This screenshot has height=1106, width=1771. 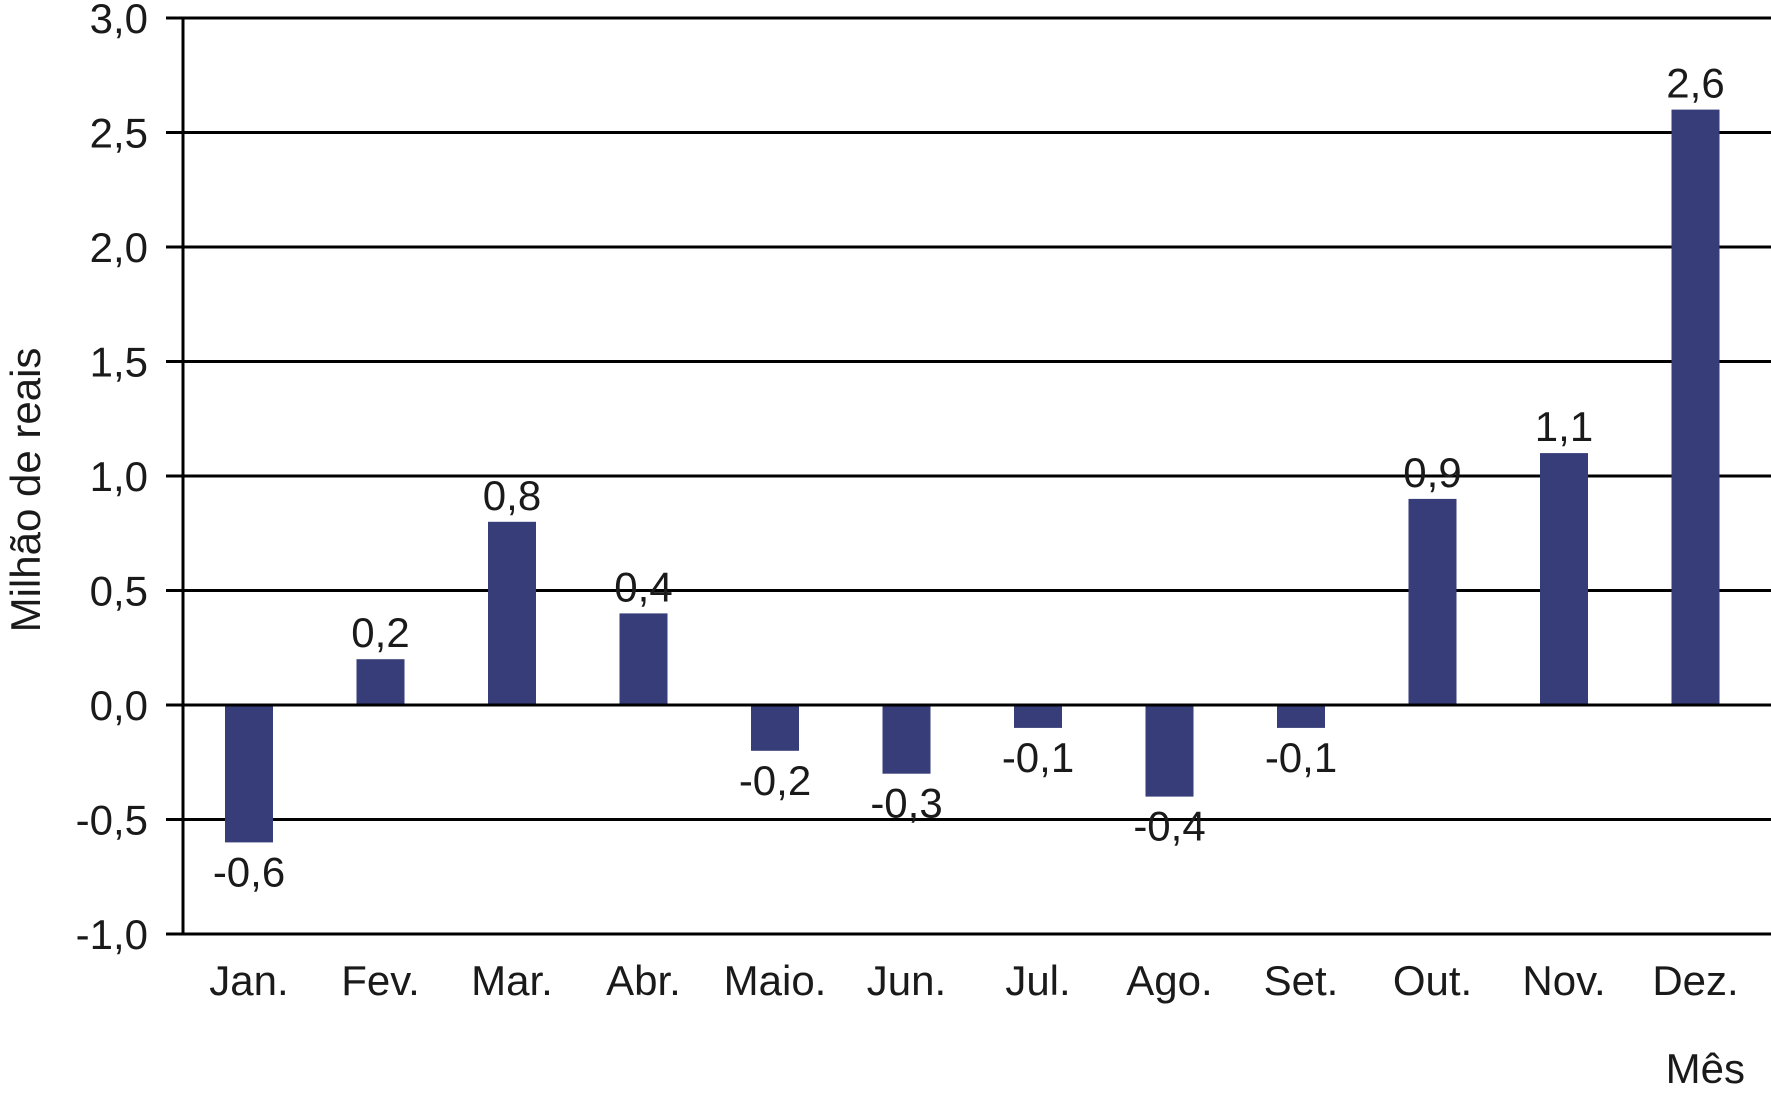 I want to click on x-category-label: Set., so click(x=1301, y=980).